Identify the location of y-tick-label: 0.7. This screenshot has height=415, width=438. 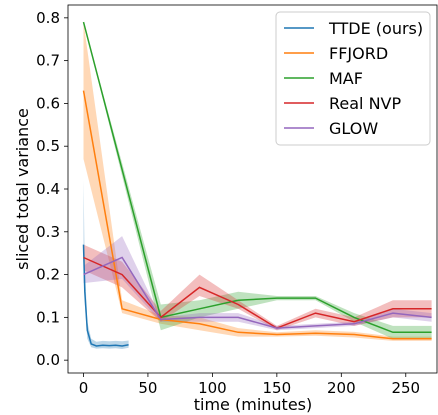
(48, 61).